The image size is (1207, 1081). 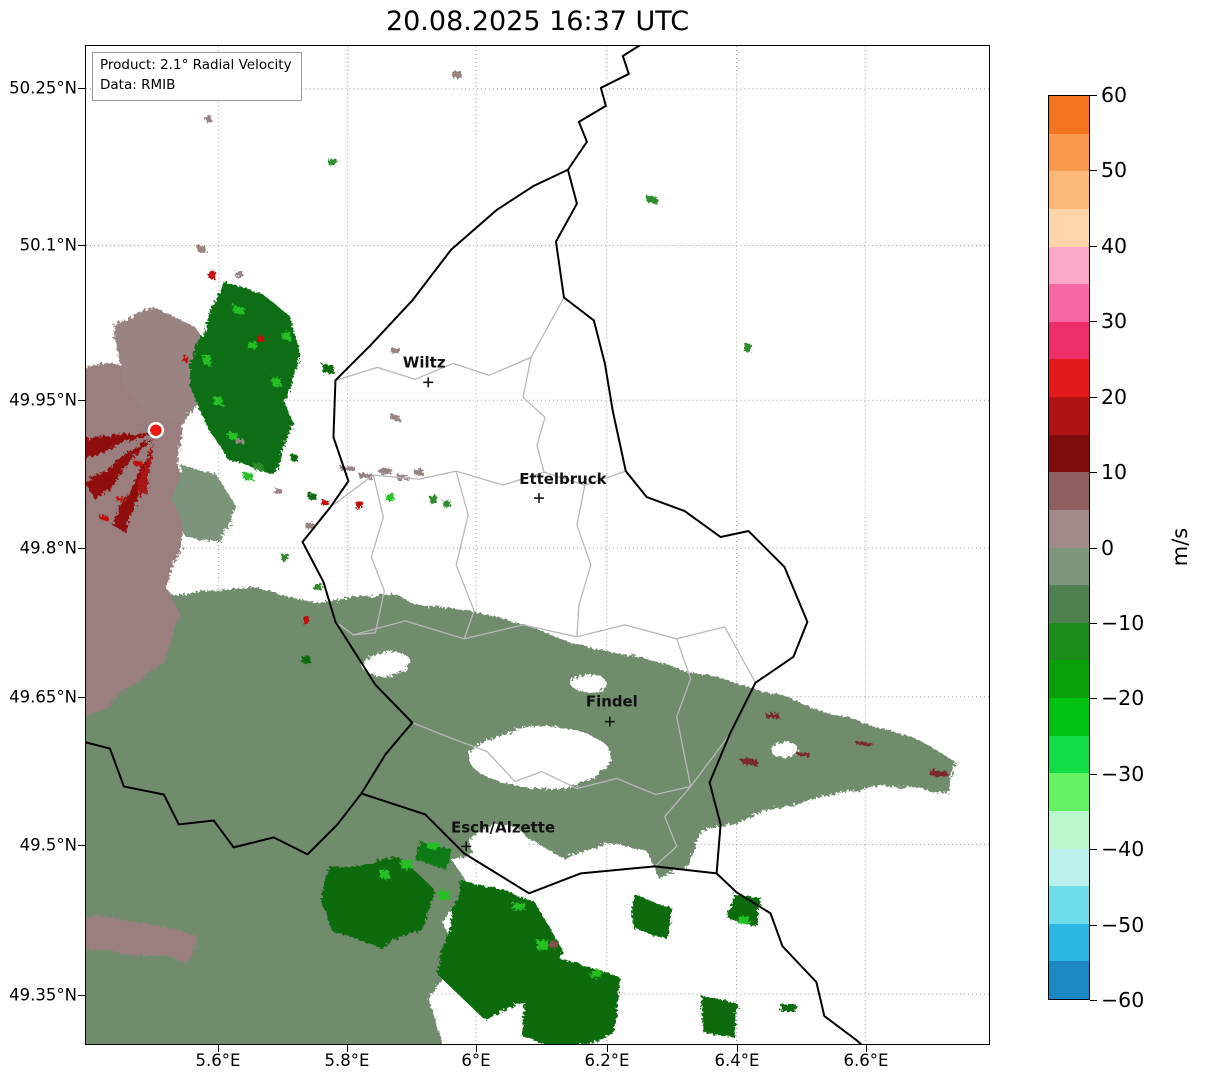 What do you see at coordinates (1114, 321) in the screenshot?
I see `colorbar-tick-label: 30` at bounding box center [1114, 321].